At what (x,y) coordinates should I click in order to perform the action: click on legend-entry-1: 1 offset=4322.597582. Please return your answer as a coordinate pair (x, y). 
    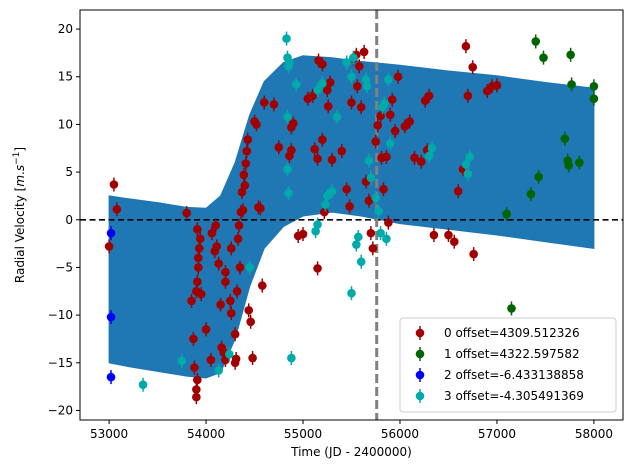
    Looking at the image, I should click on (497, 354).